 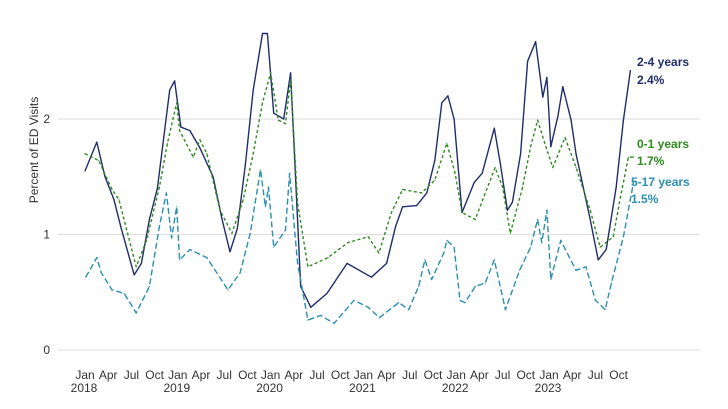 I want to click on x-tick-year: 2018, so click(x=84, y=388).